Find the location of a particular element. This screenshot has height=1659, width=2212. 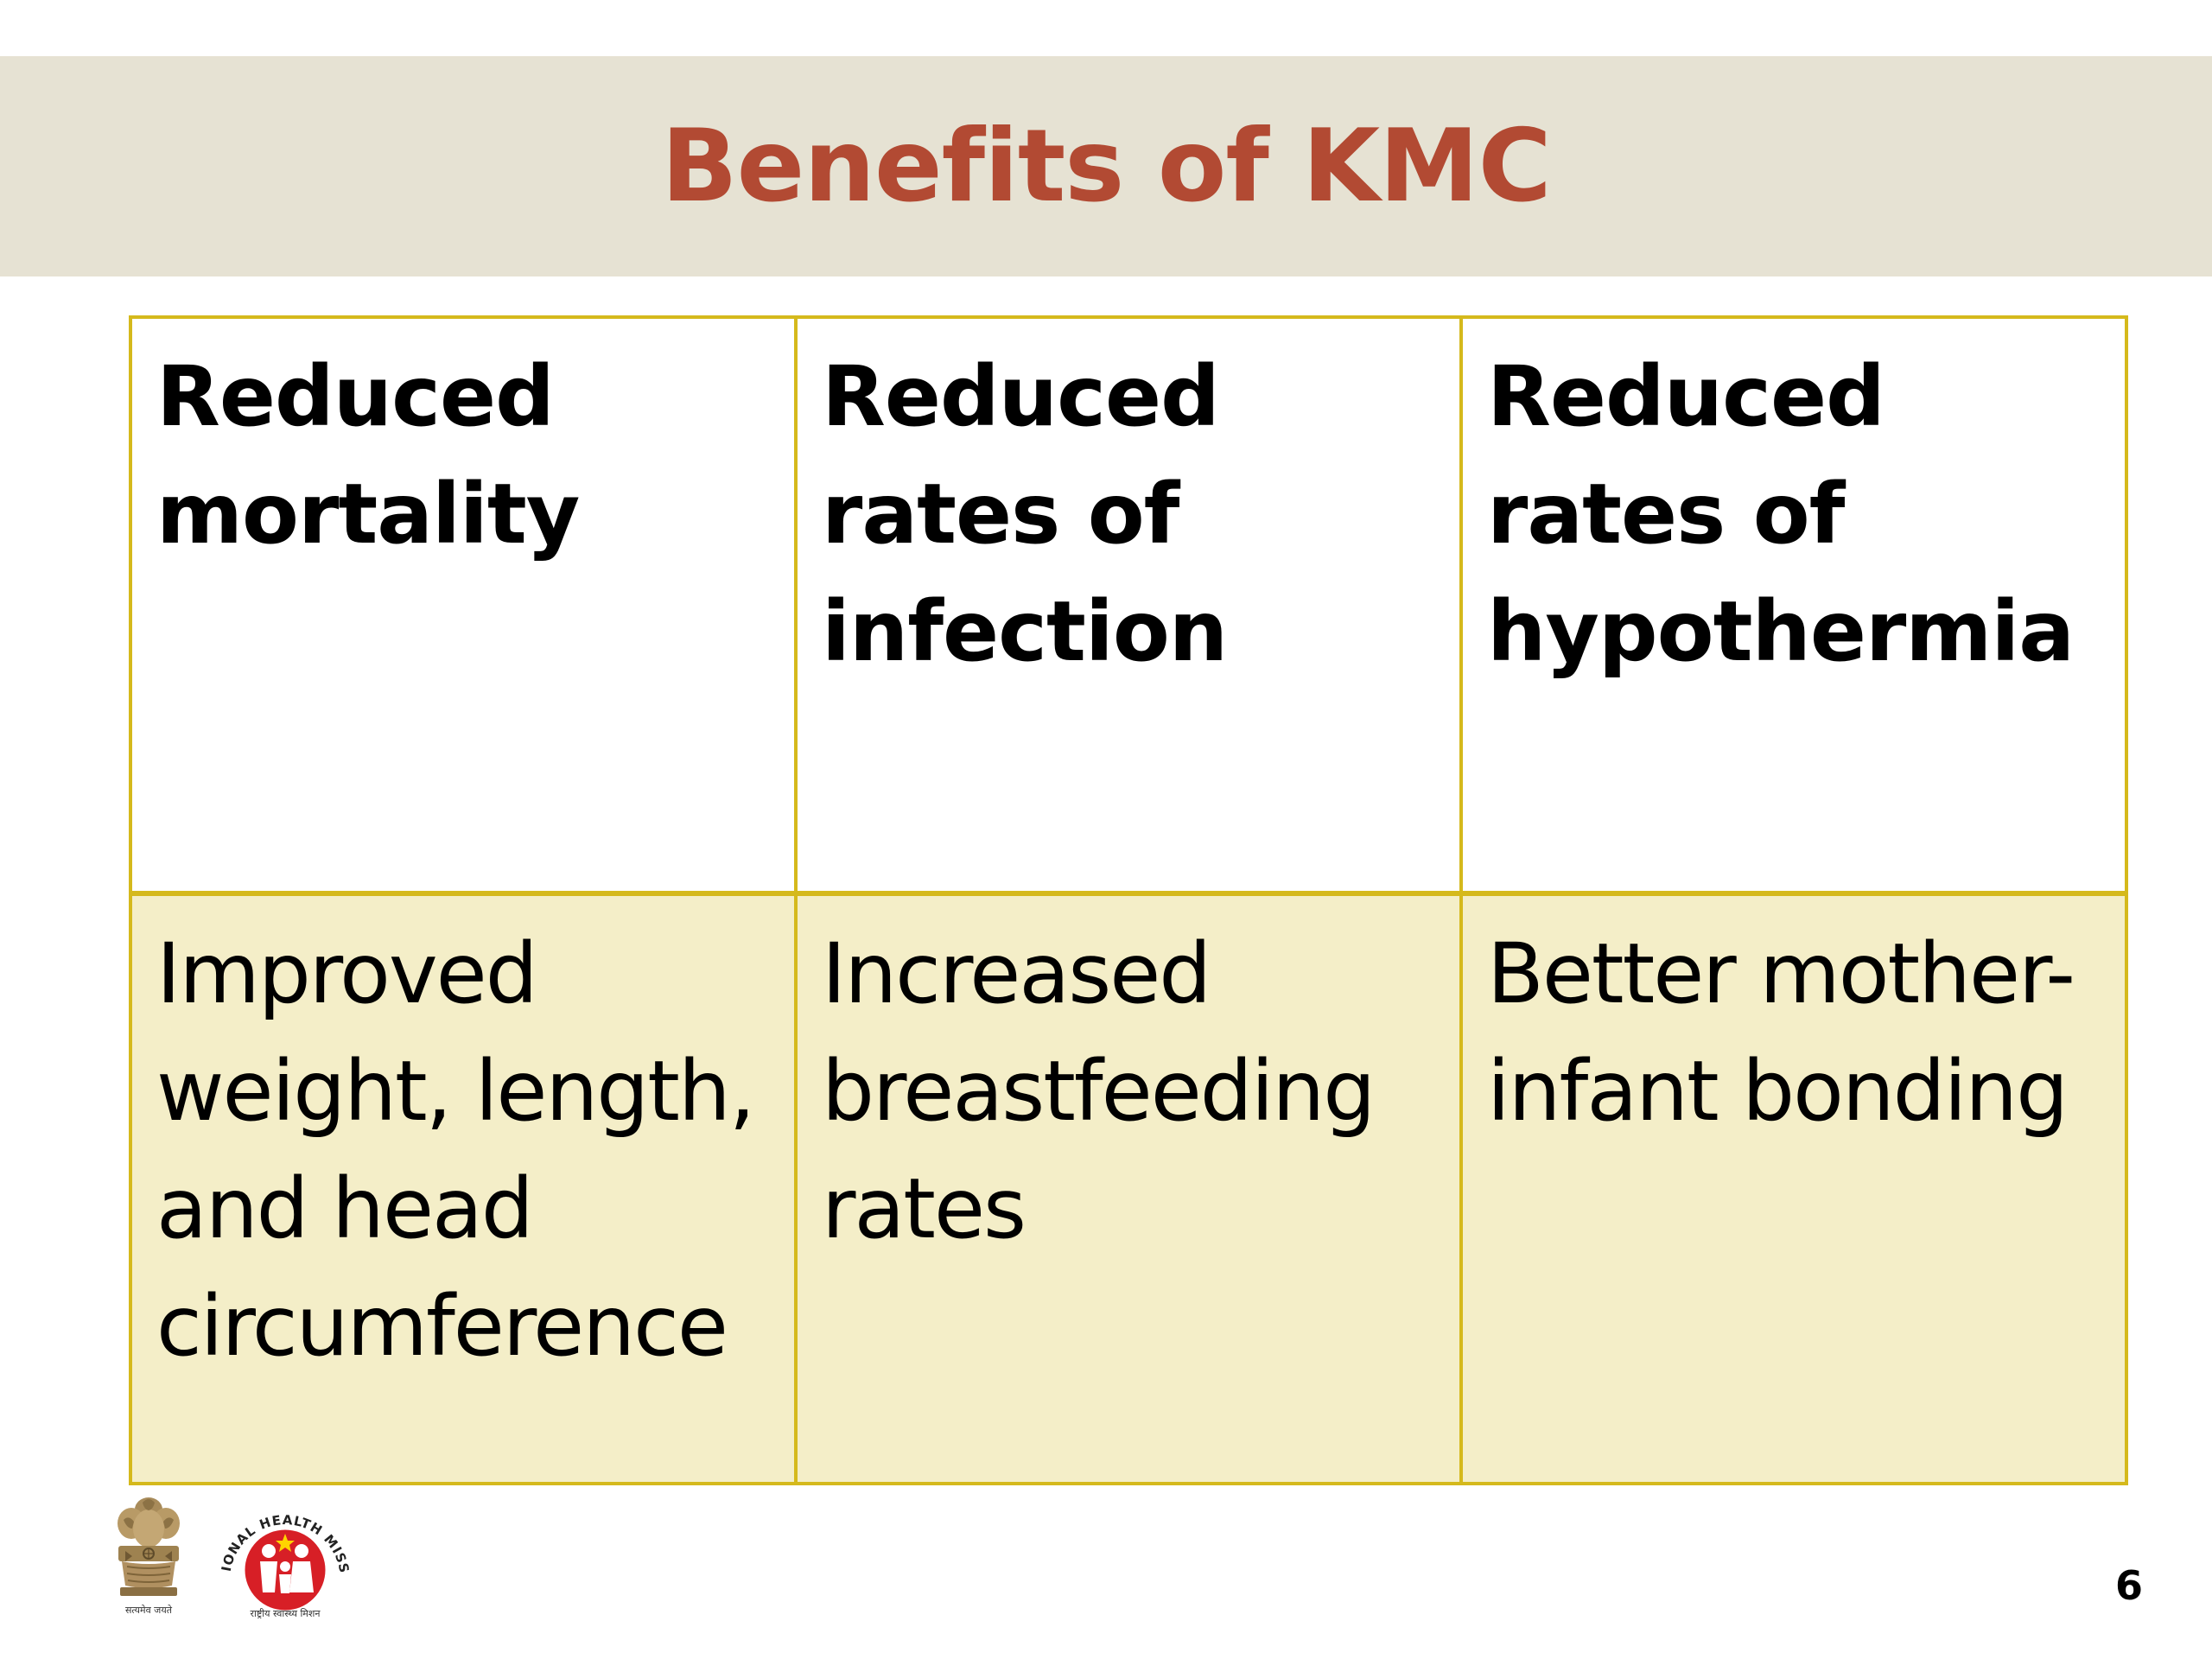

nhm-bottom-text: राष्ट्रीय स्वास्थ्य मिशन is located at coordinates (286, 1613).